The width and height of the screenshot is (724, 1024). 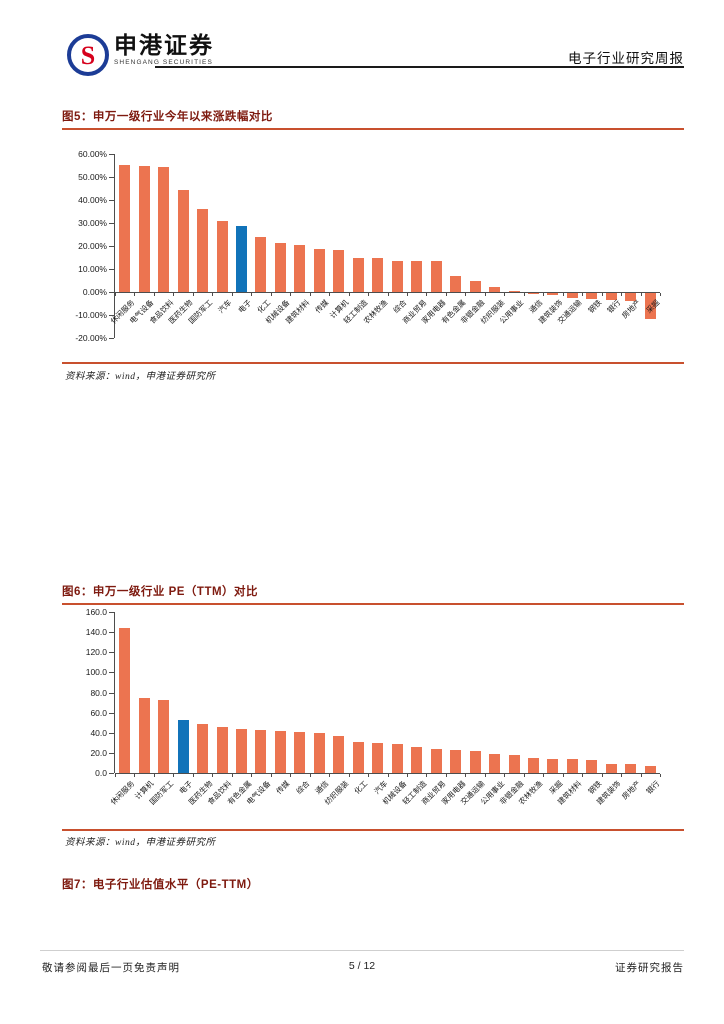 What do you see at coordinates (373, 830) in the screenshot?
I see `figure6-bottom-rule` at bounding box center [373, 830].